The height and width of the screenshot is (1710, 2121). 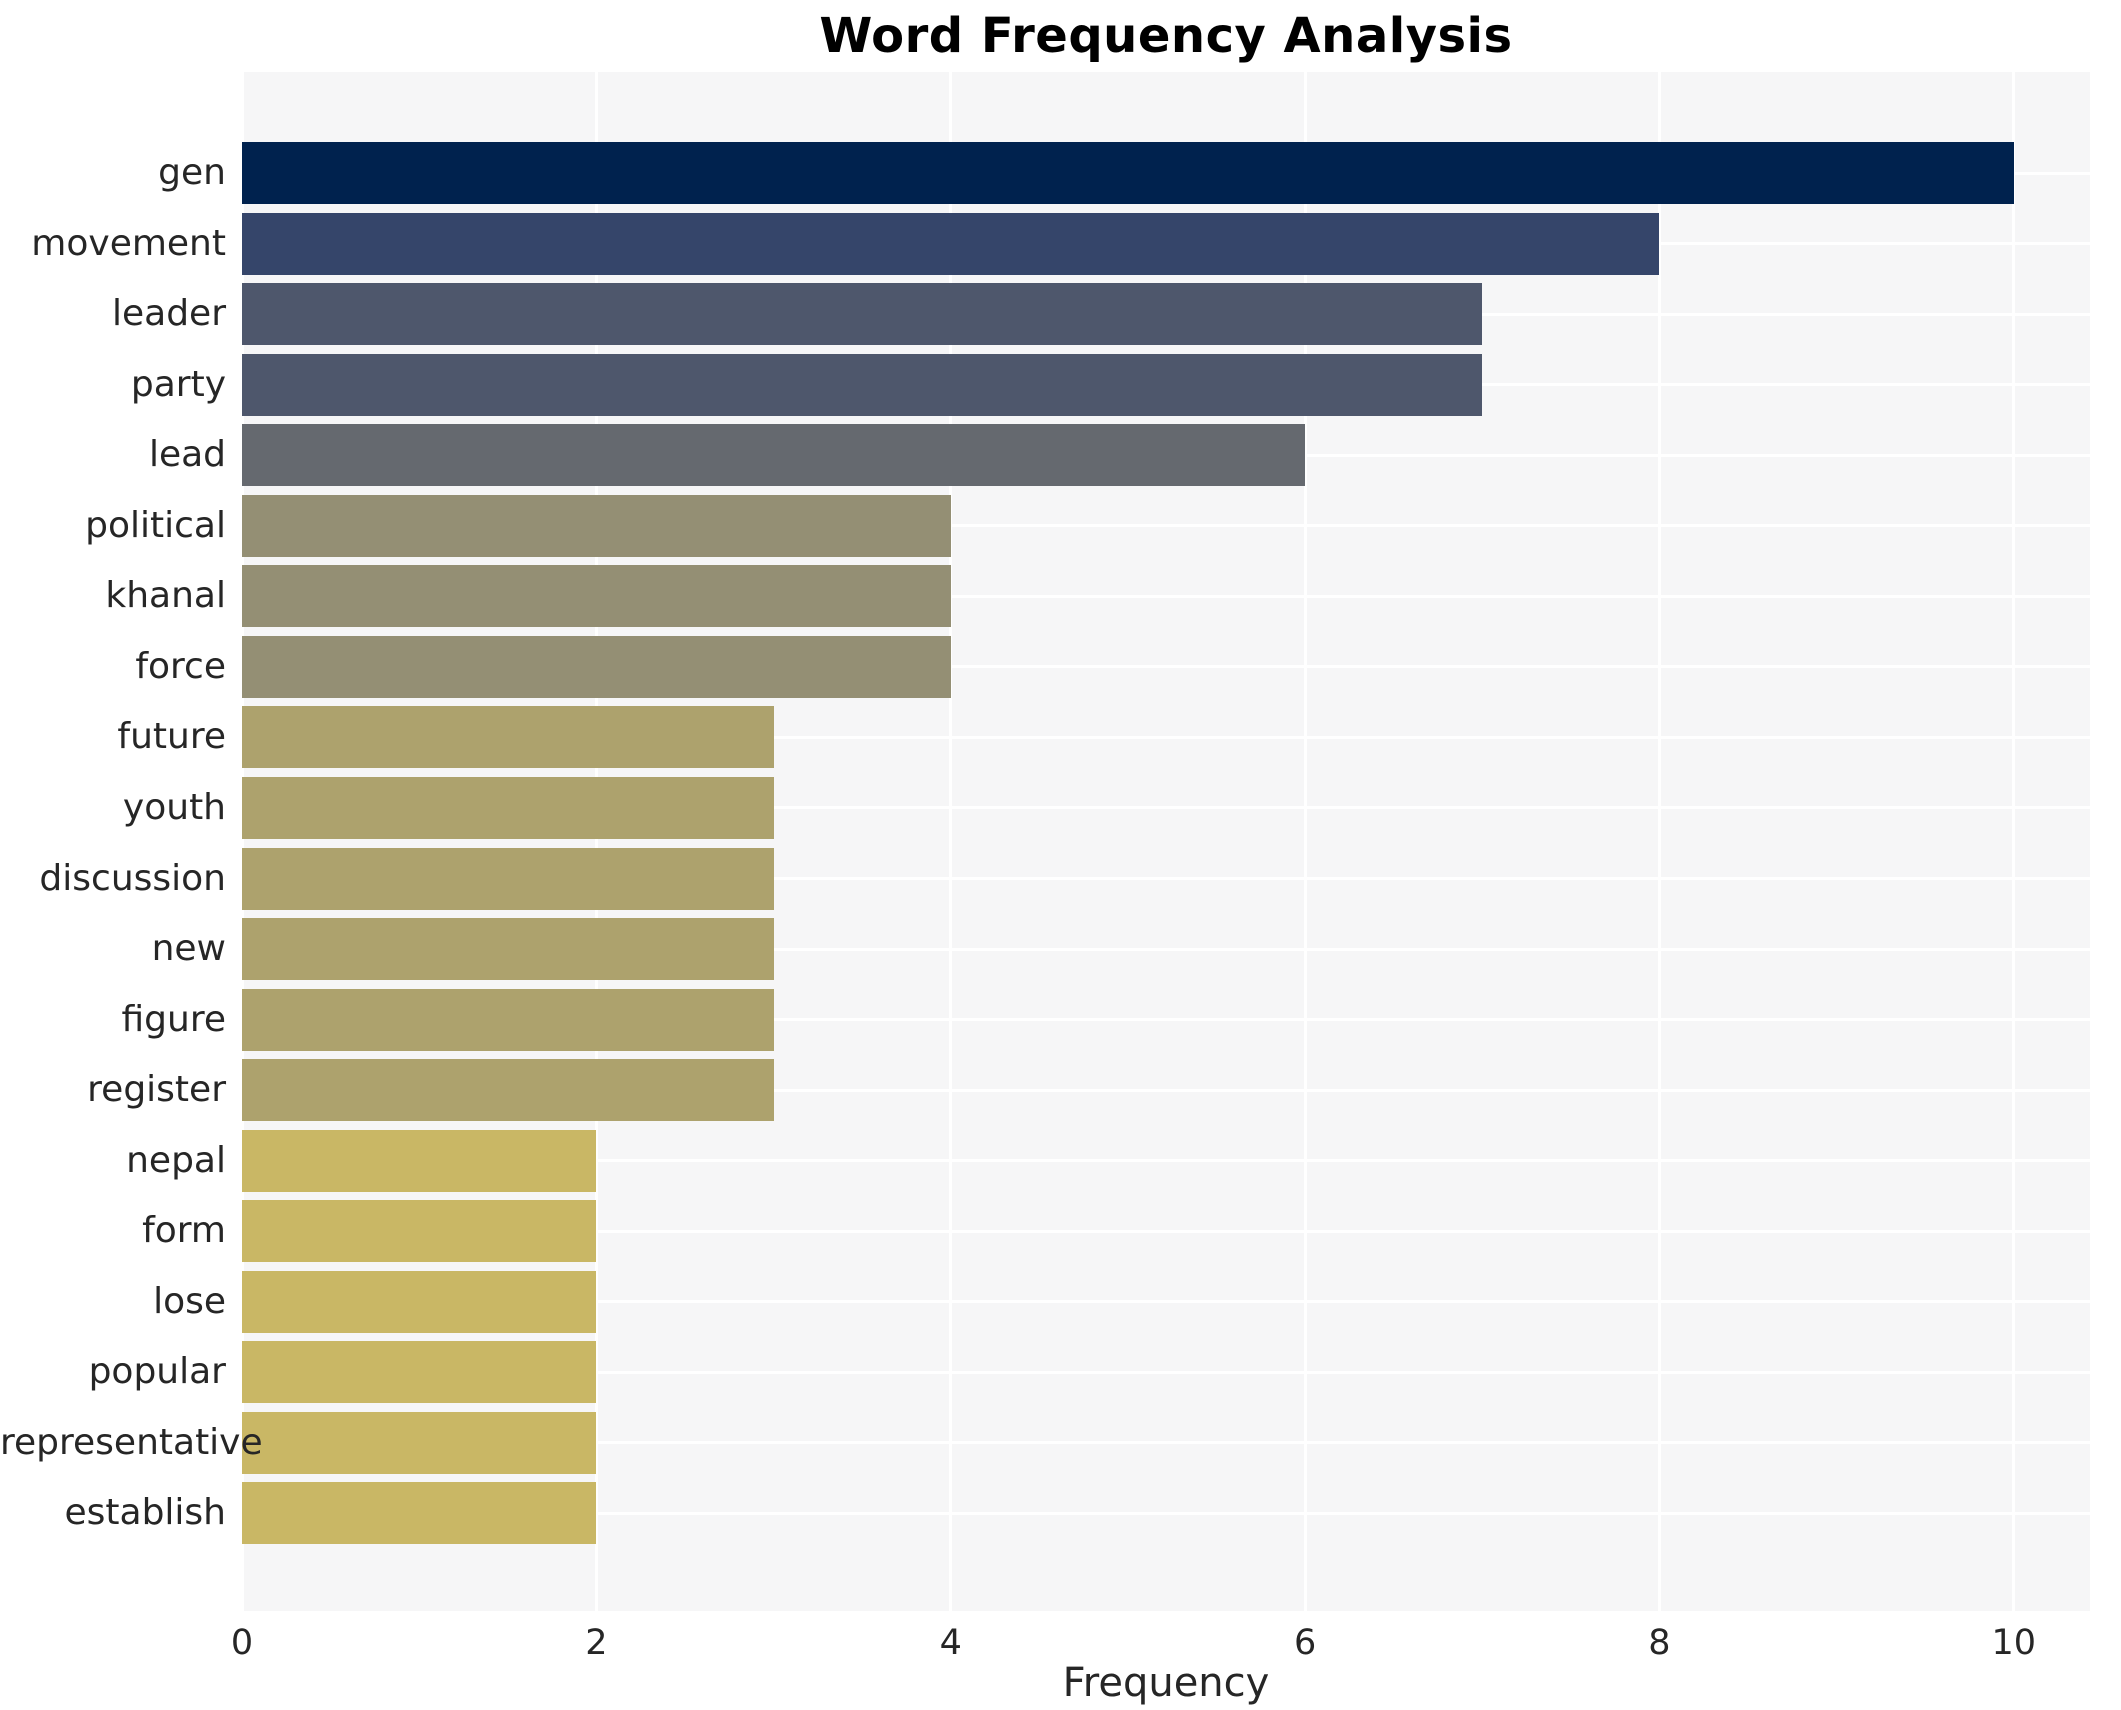 I want to click on bar-representative, so click(x=419, y=1442).